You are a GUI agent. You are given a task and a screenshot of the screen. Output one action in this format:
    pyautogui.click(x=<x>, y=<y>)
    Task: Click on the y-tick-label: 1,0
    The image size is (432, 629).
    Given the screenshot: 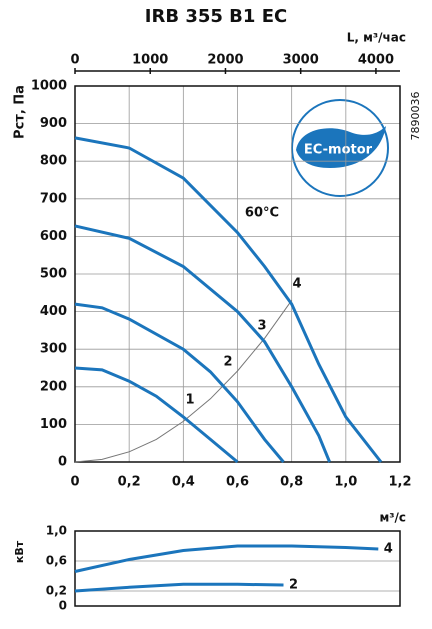 What is the action you would take?
    pyautogui.click(x=56, y=531)
    